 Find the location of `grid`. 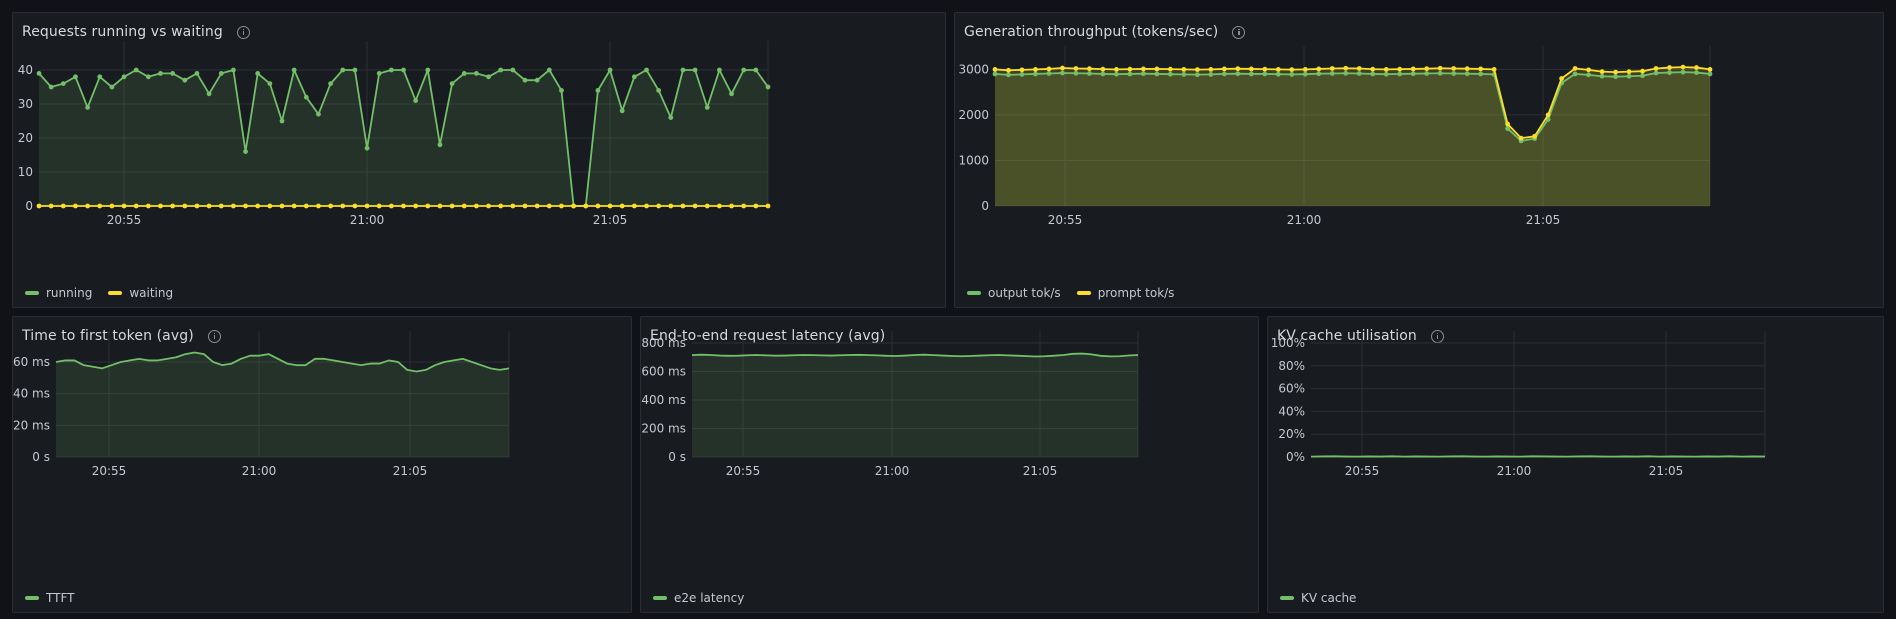

grid is located at coordinates (915, 394).